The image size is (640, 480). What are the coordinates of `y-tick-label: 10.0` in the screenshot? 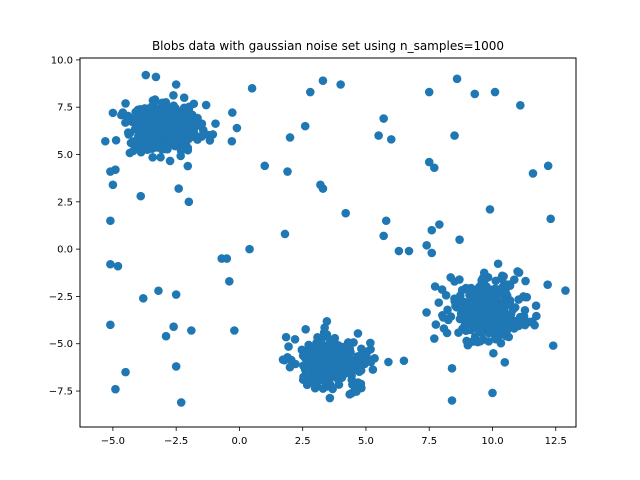 It's located at (62, 60).